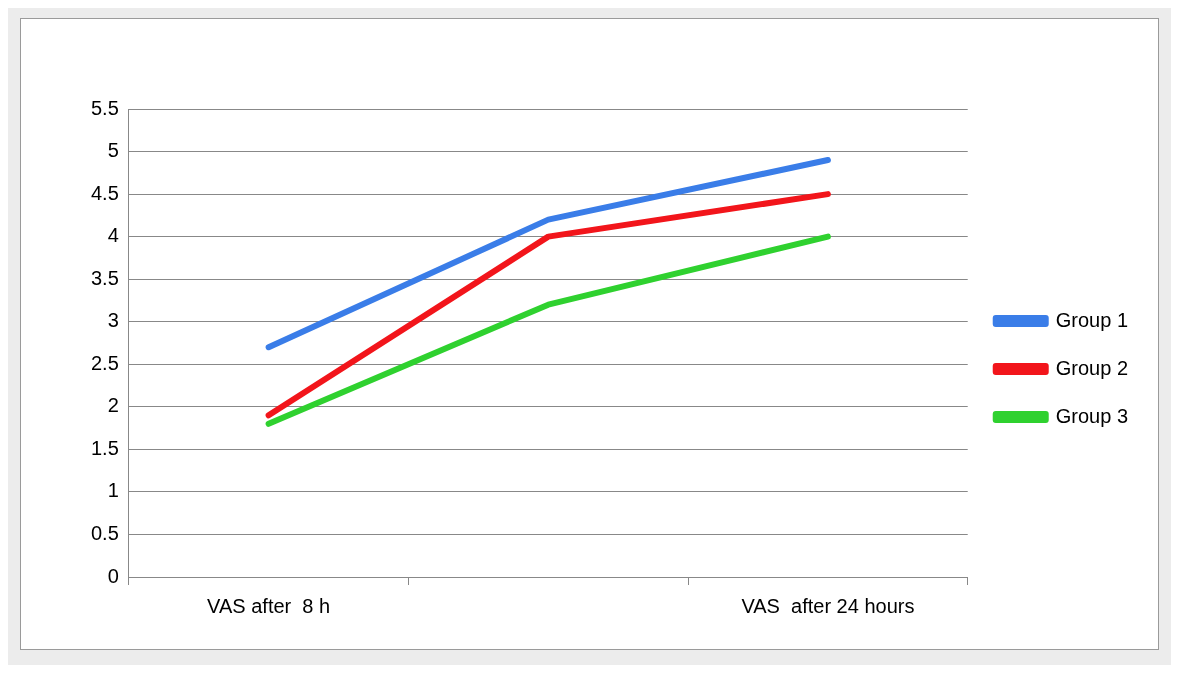 The image size is (1187, 673). What do you see at coordinates (104, 447) in the screenshot?
I see `y-tick-label: 1.5` at bounding box center [104, 447].